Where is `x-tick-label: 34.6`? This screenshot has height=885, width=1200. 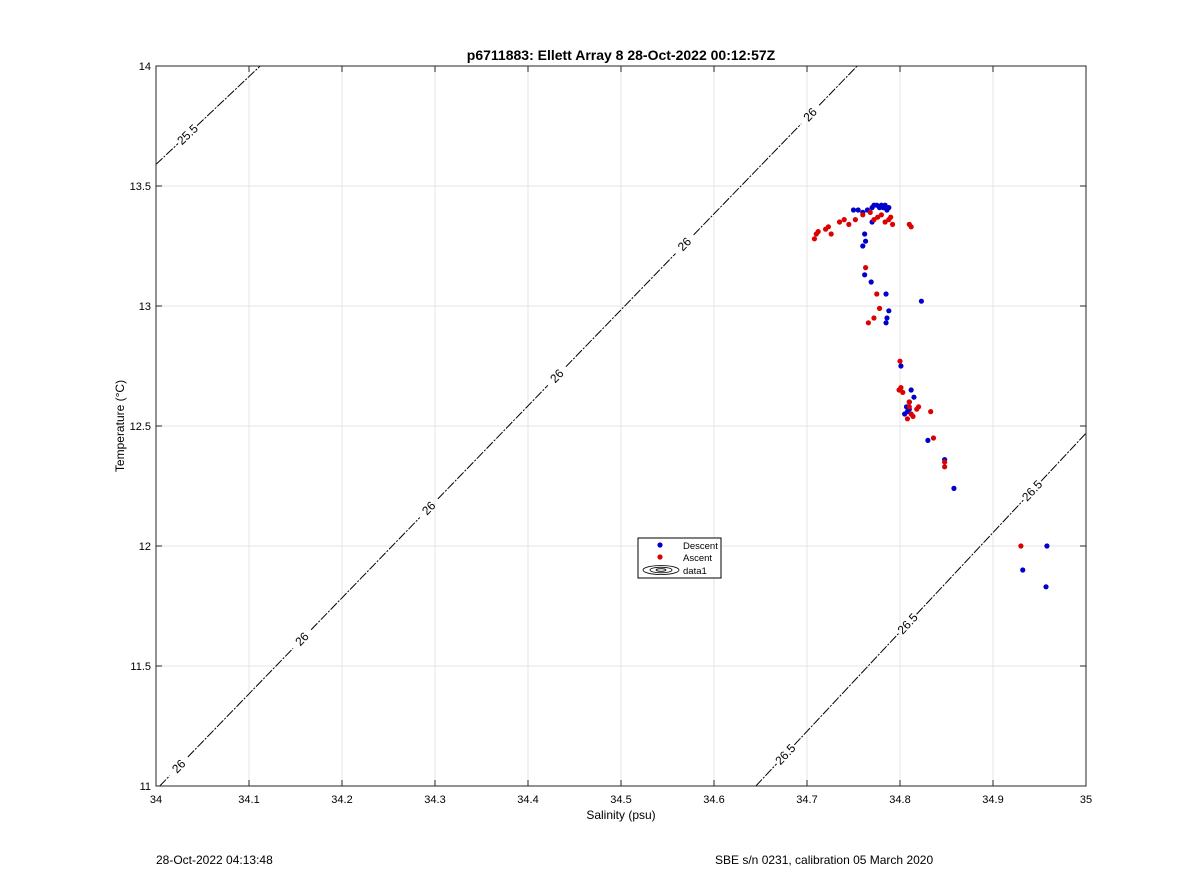
x-tick-label: 34.6 is located at coordinates (713, 800).